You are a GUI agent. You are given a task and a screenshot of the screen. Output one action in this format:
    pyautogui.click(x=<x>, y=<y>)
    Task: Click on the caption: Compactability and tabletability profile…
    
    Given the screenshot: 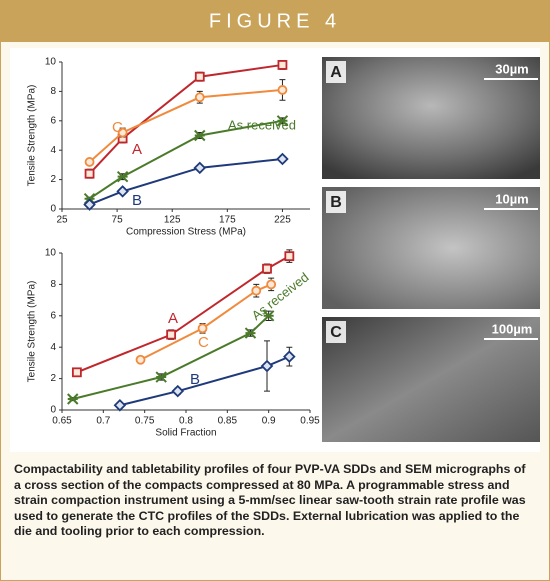 What is the action you would take?
    pyautogui.click(x=270, y=500)
    